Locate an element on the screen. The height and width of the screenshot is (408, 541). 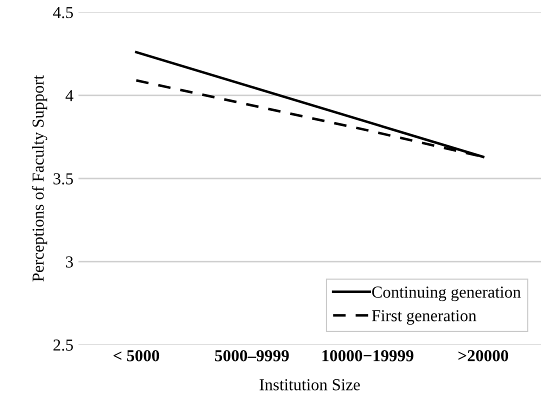
x-tick-label: 5000–9999 is located at coordinates (252, 356).